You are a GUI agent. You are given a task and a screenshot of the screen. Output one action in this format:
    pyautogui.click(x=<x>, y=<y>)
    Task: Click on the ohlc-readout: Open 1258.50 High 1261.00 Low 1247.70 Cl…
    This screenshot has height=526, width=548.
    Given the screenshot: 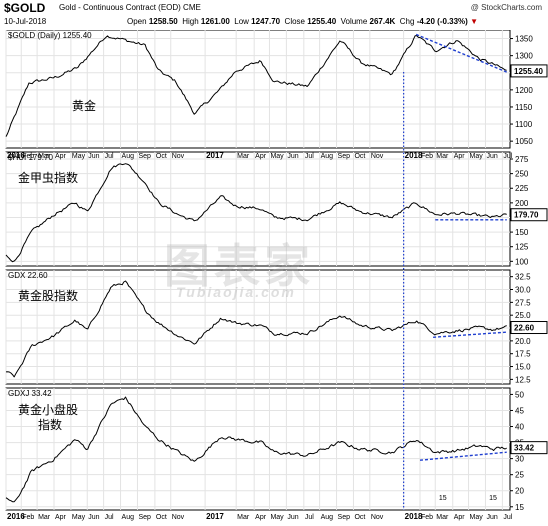 What is the action you would take?
    pyautogui.click(x=302, y=21)
    